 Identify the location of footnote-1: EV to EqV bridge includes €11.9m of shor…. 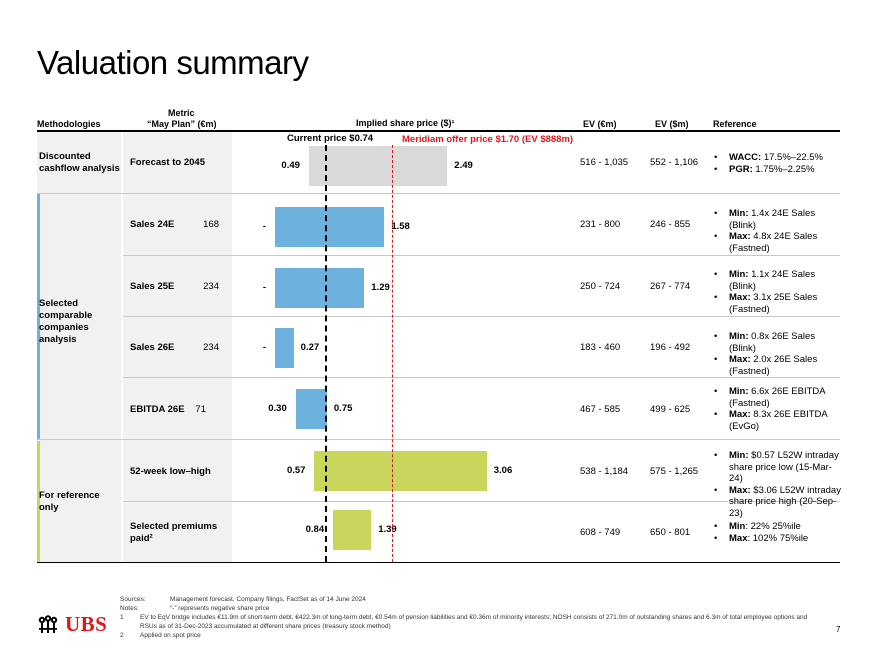
(474, 617).